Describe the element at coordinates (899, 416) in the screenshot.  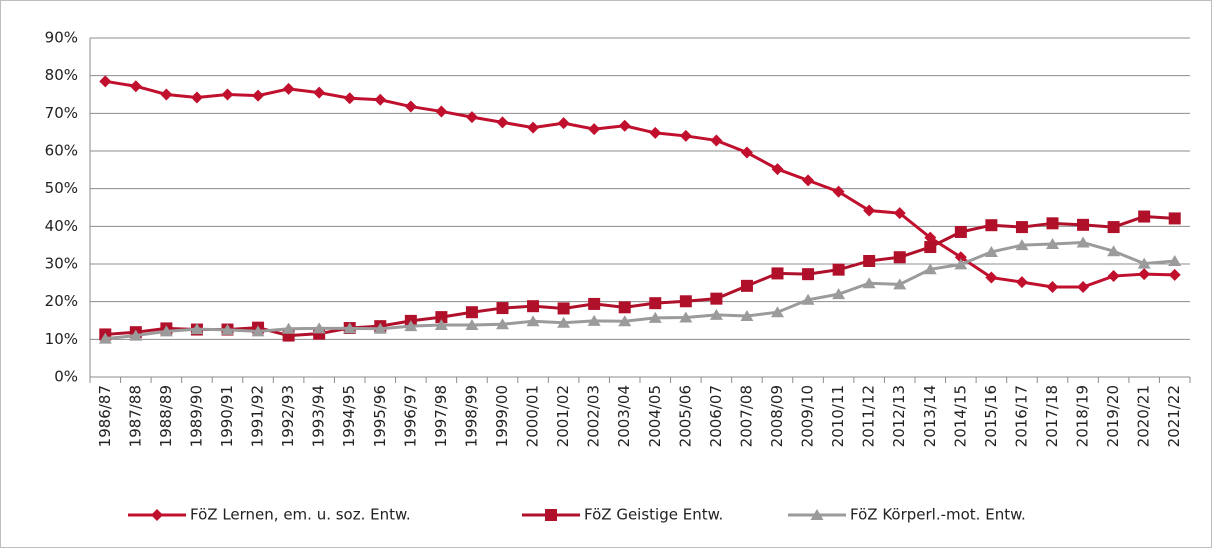
I see `x-tick-label: 2012/13` at that location.